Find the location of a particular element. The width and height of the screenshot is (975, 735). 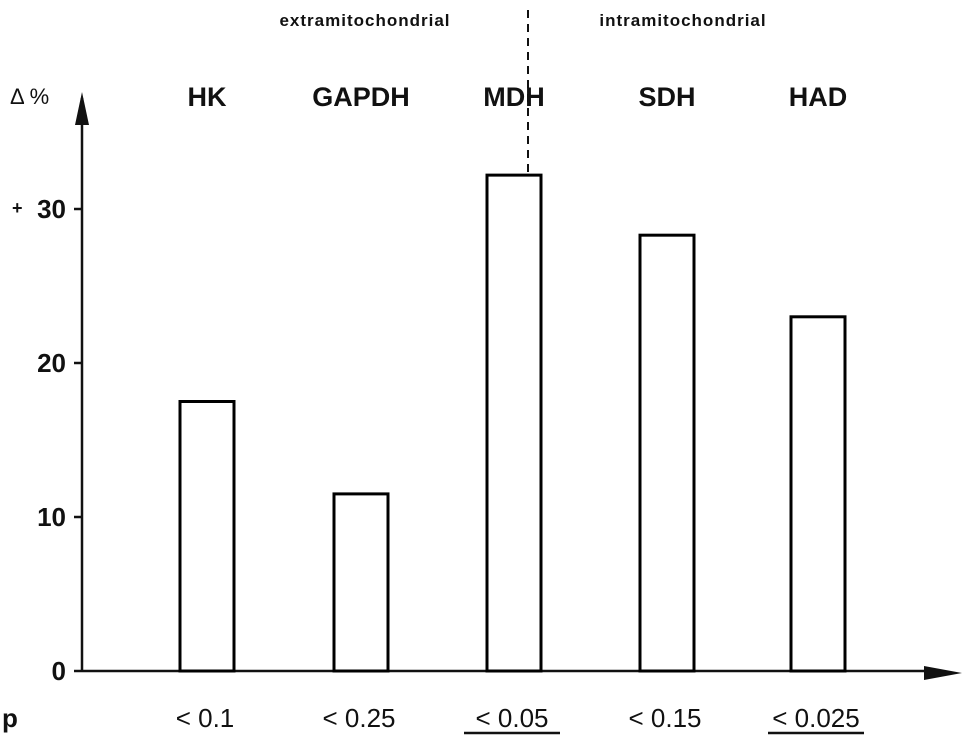

bar-had is located at coordinates (818, 494).